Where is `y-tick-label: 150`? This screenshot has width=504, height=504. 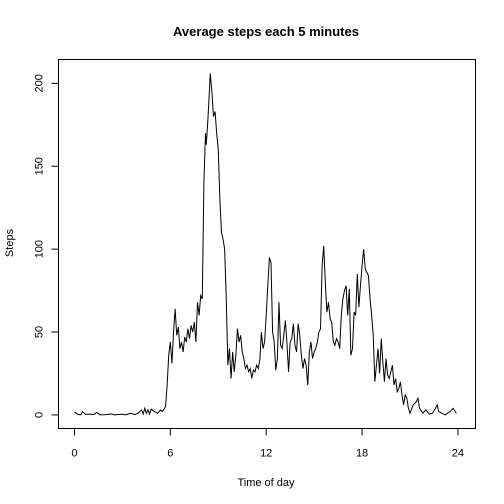 y-tick-label: 150 is located at coordinates (40, 166).